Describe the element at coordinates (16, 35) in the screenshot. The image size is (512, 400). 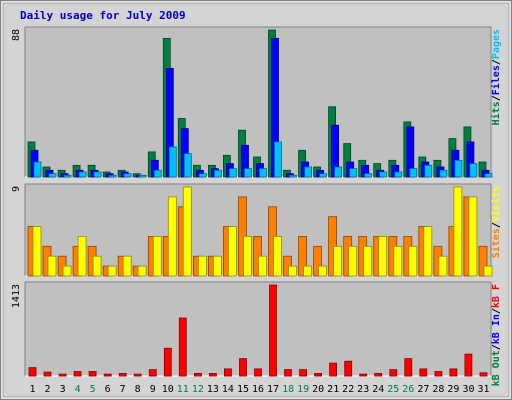
I see `y-max-label: 88` at that location.